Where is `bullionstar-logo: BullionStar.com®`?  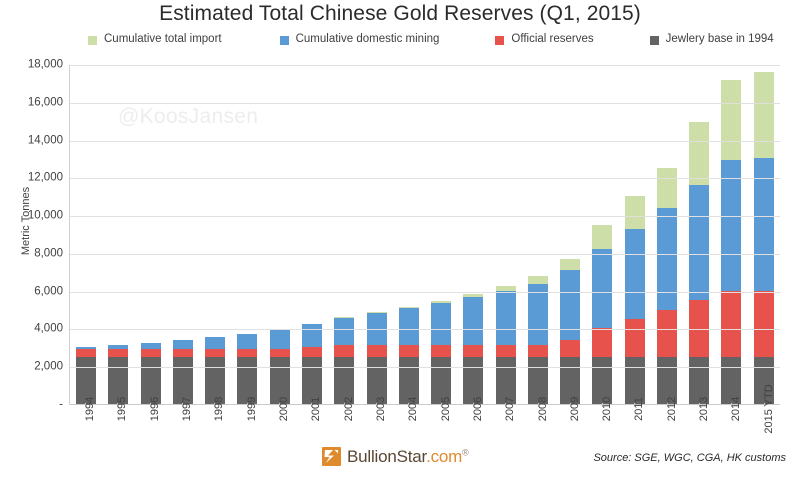
bullionstar-logo: BullionStar.com® is located at coordinates (395, 456).